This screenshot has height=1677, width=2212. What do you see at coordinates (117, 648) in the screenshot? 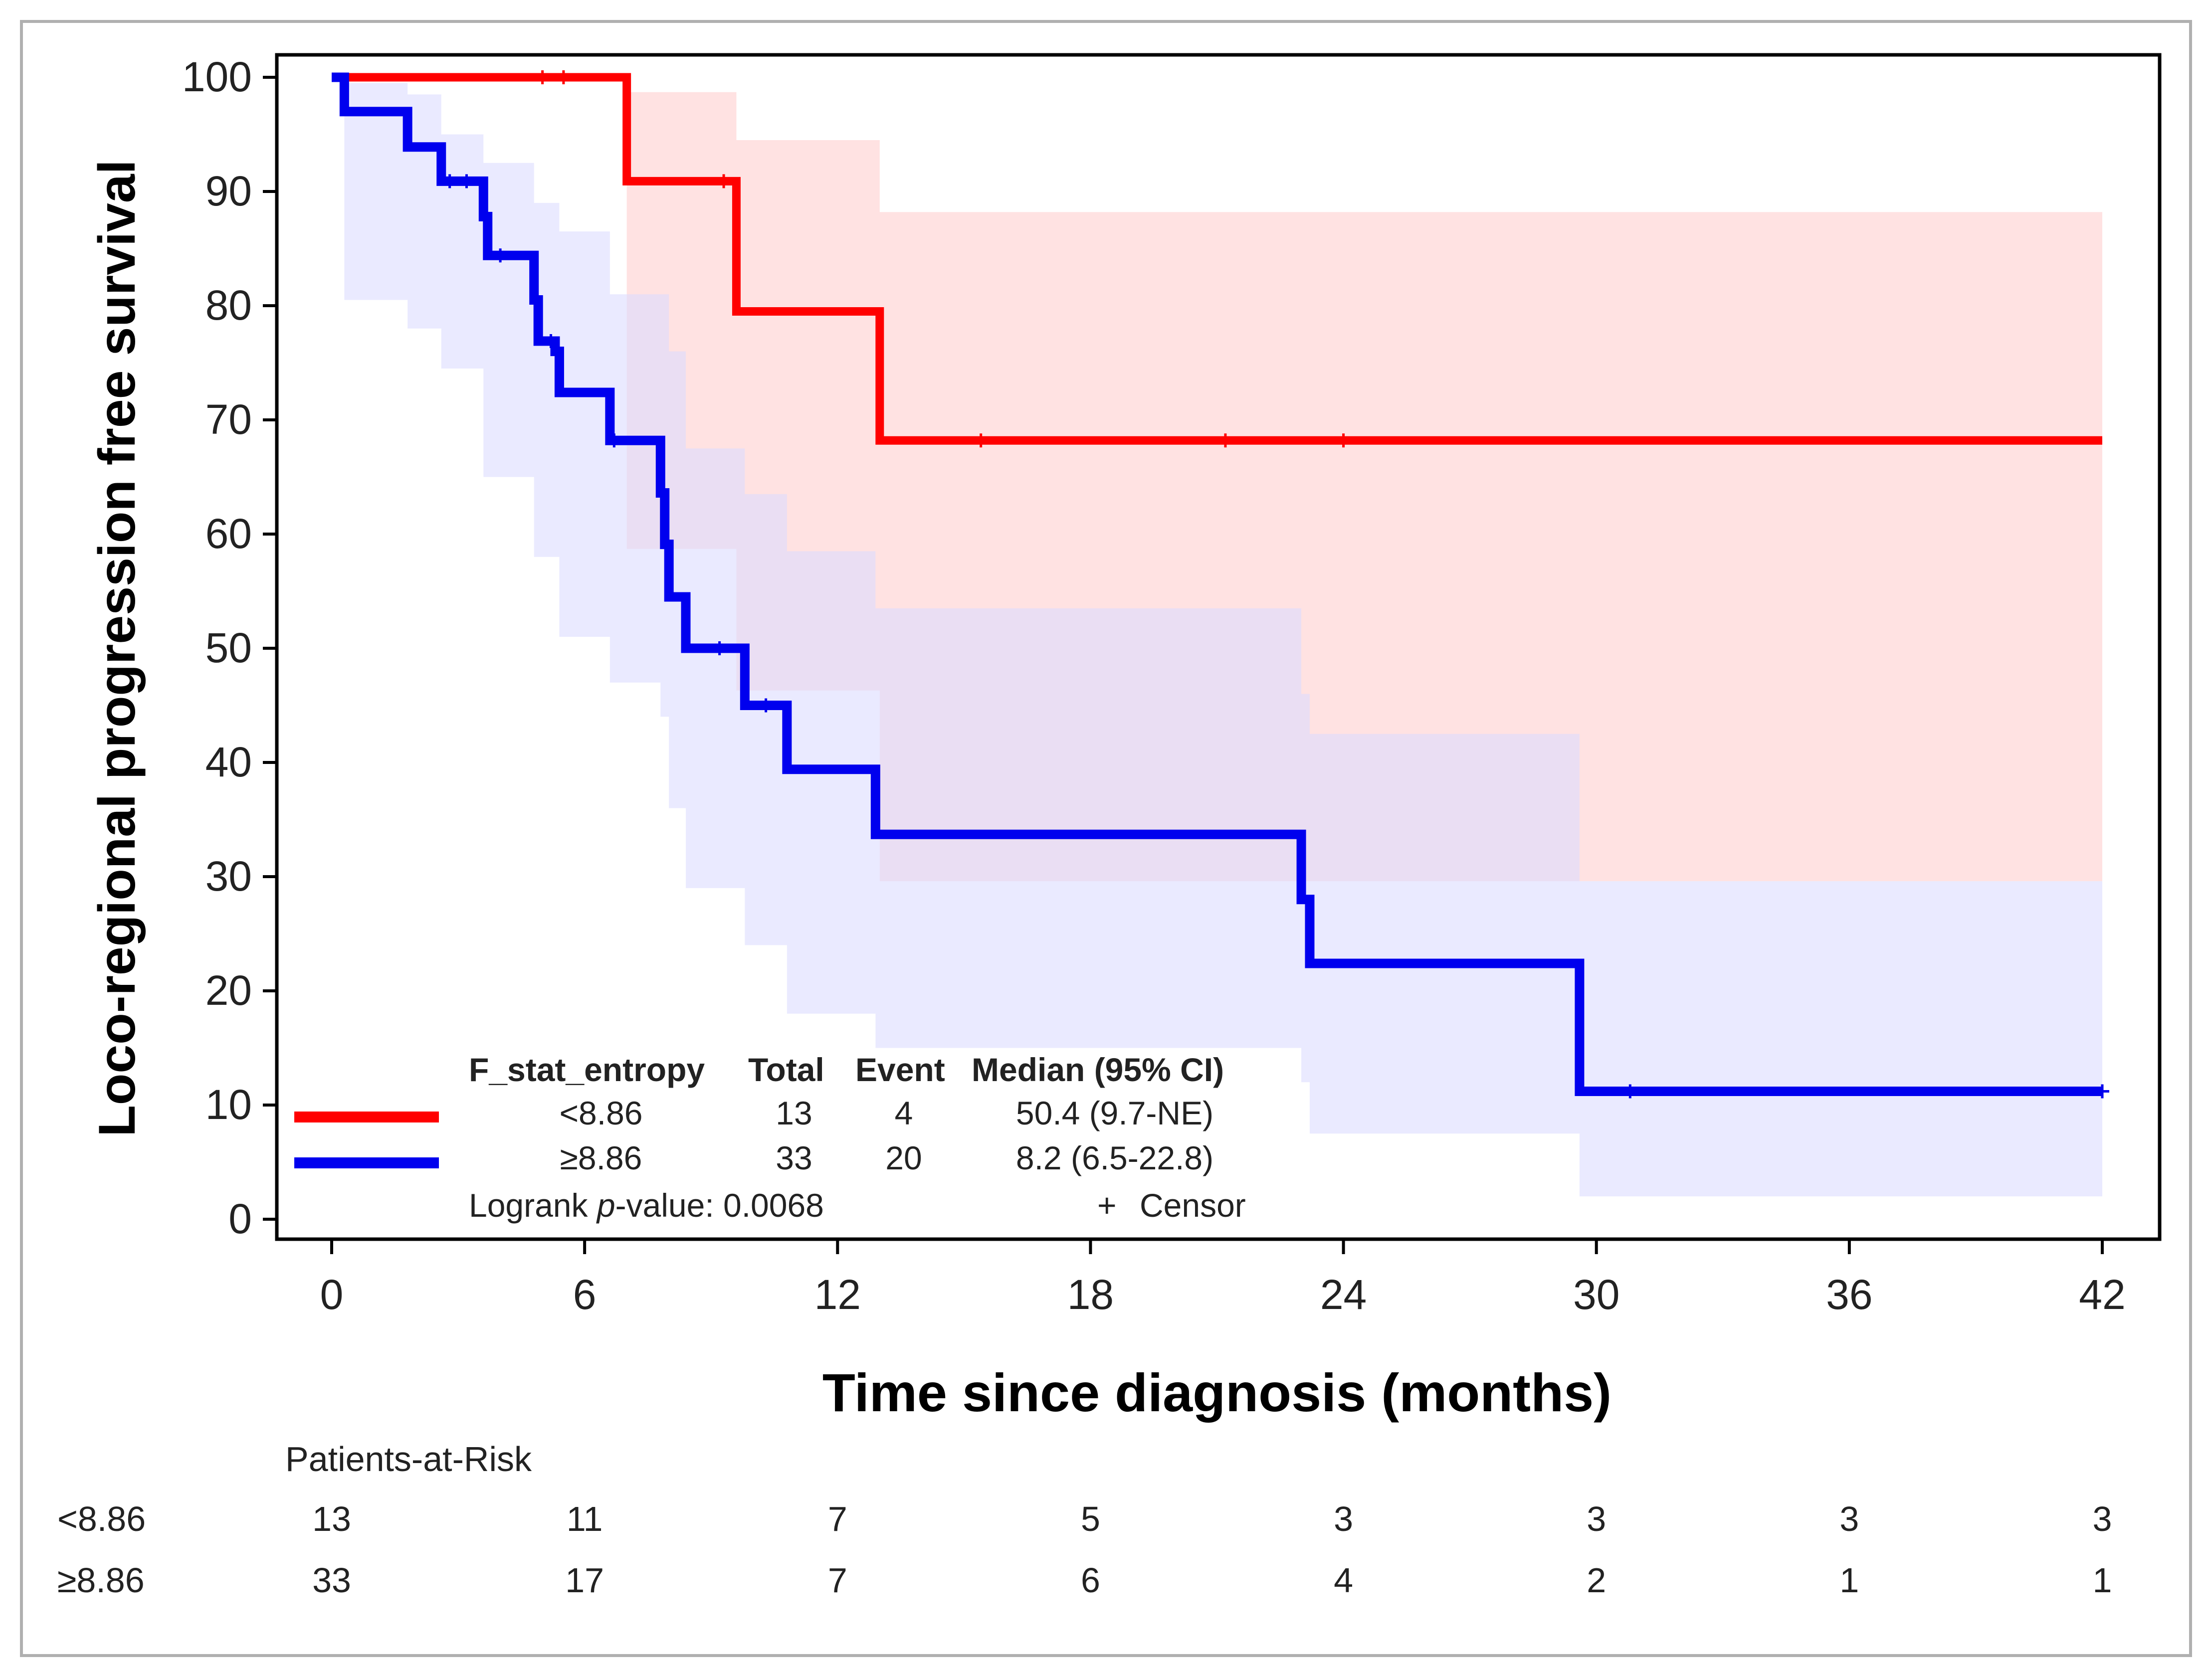
I see `y-axis-title: Loco-regional progression free survival` at bounding box center [117, 648].